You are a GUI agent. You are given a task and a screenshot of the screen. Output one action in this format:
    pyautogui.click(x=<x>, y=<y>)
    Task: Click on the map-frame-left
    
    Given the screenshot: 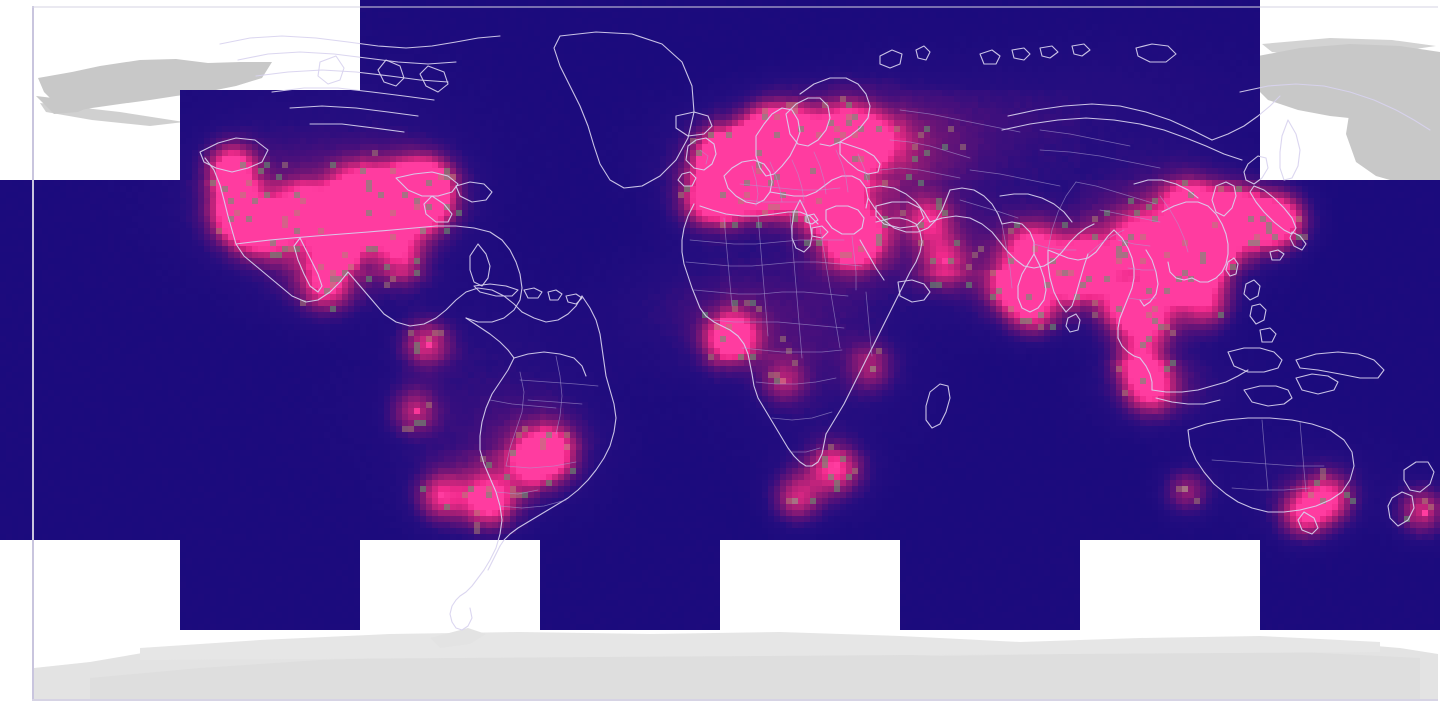 What is the action you would take?
    pyautogui.click(x=33, y=353)
    